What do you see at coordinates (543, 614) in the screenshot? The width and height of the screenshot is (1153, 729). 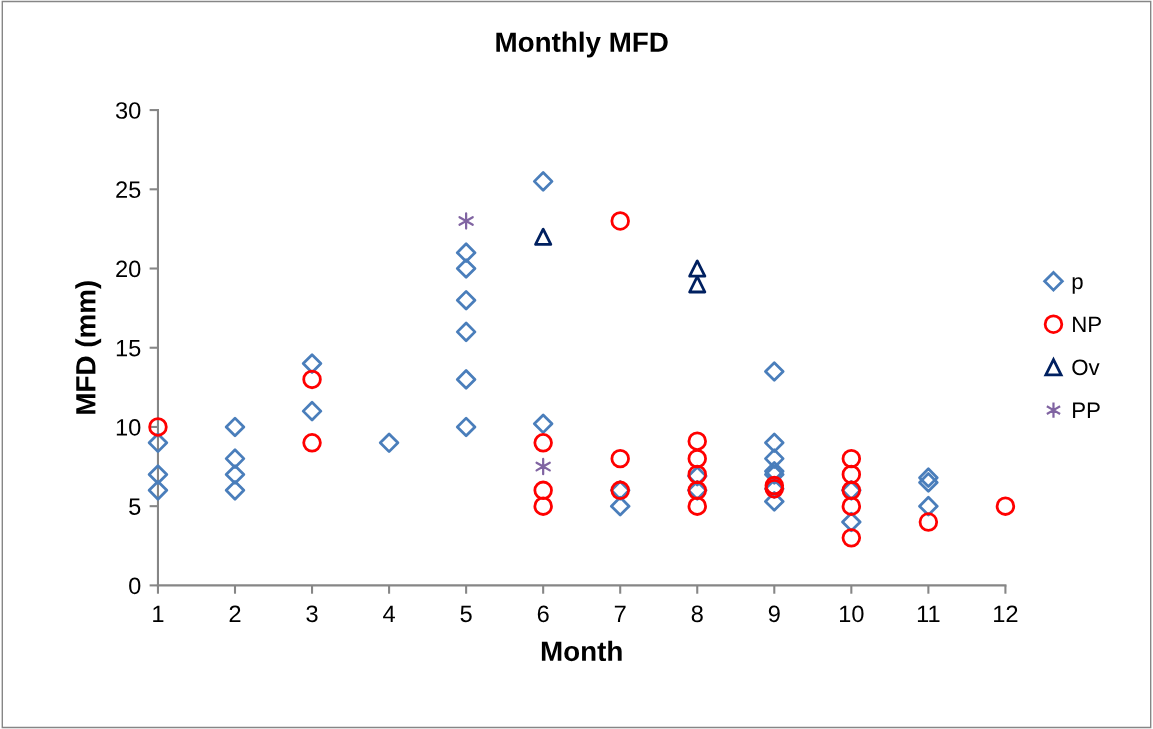 I see `x-tick-label: 6` at bounding box center [543, 614].